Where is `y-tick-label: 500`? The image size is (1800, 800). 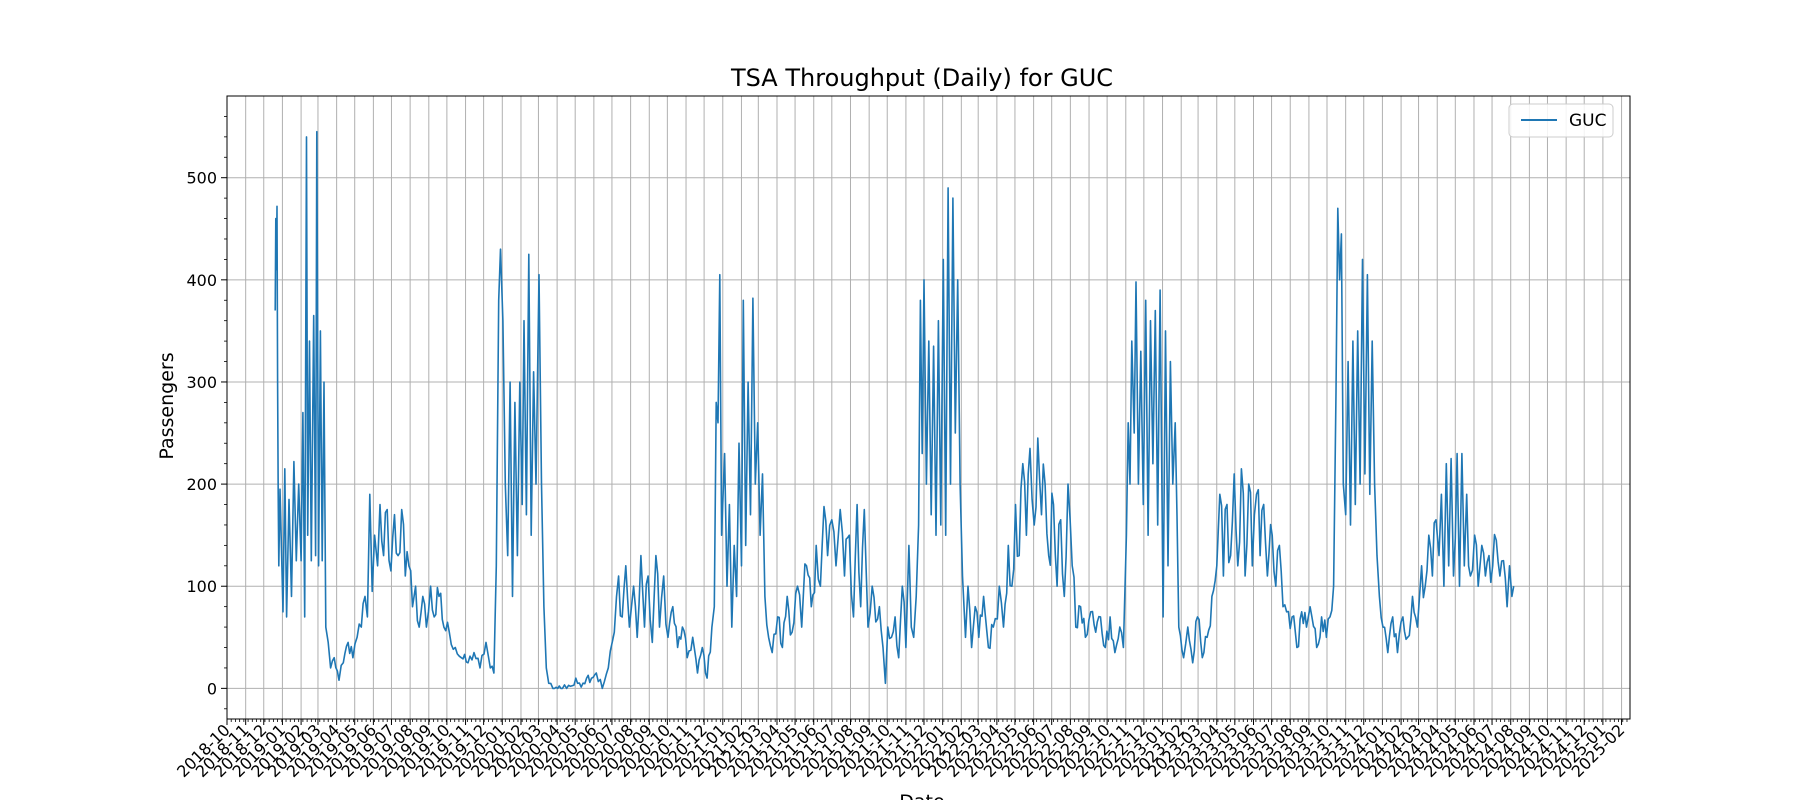
y-tick-label: 500 is located at coordinates (201, 178).